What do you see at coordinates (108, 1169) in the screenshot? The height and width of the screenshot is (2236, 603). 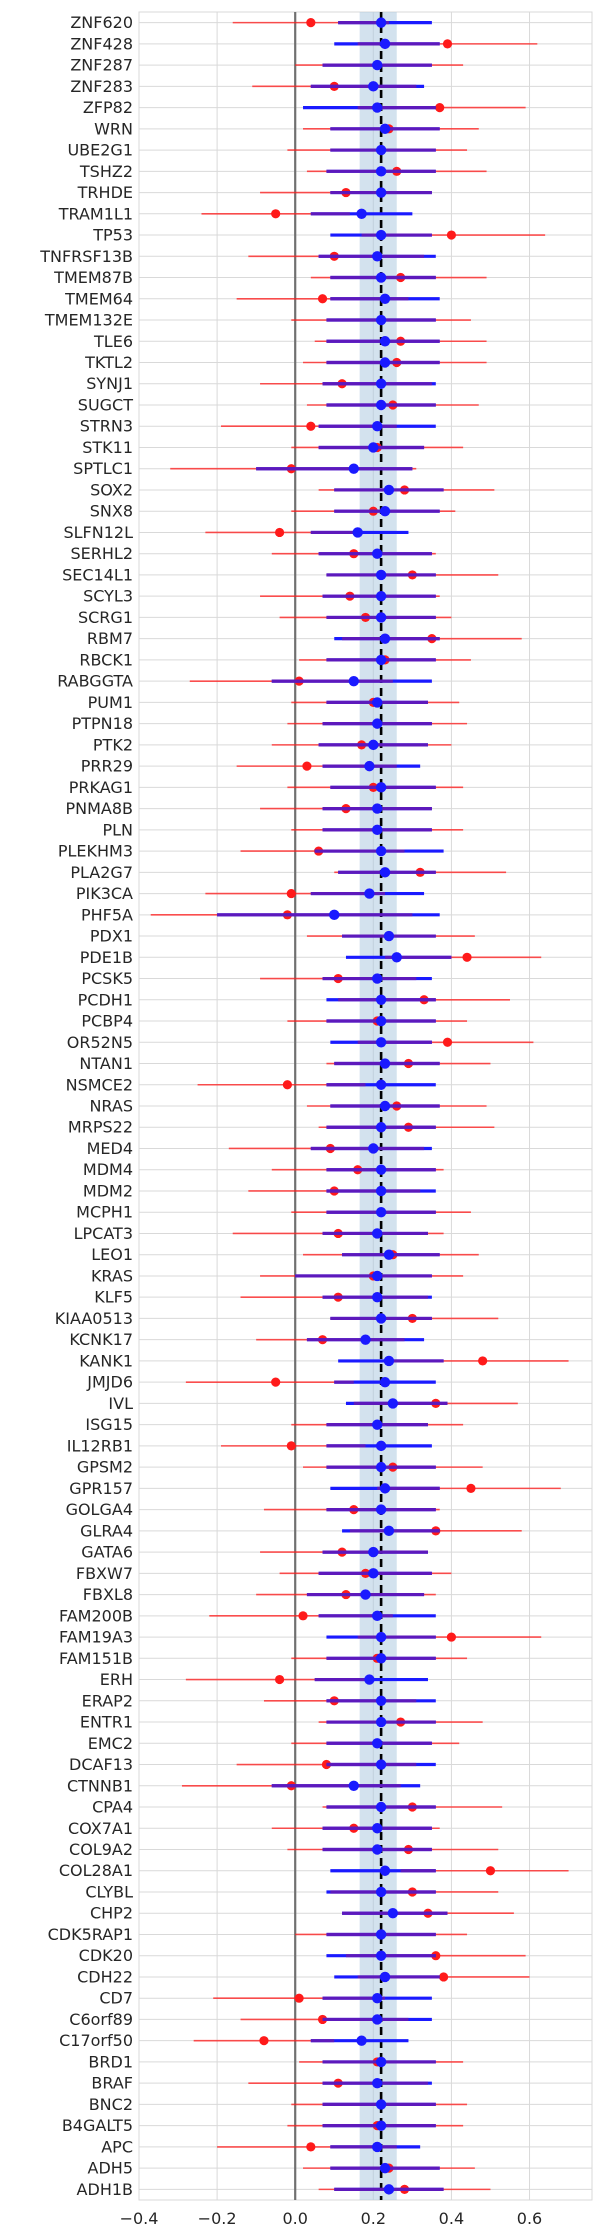 I see `category-label: MDM4` at bounding box center [108, 1169].